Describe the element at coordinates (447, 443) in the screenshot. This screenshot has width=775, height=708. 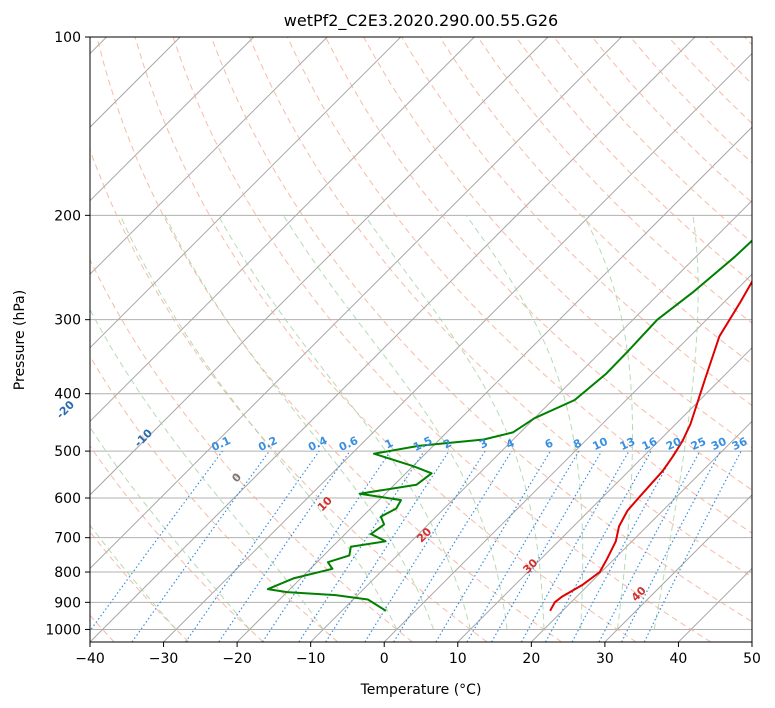
I see `mixing-ratio-label: 2` at that location.